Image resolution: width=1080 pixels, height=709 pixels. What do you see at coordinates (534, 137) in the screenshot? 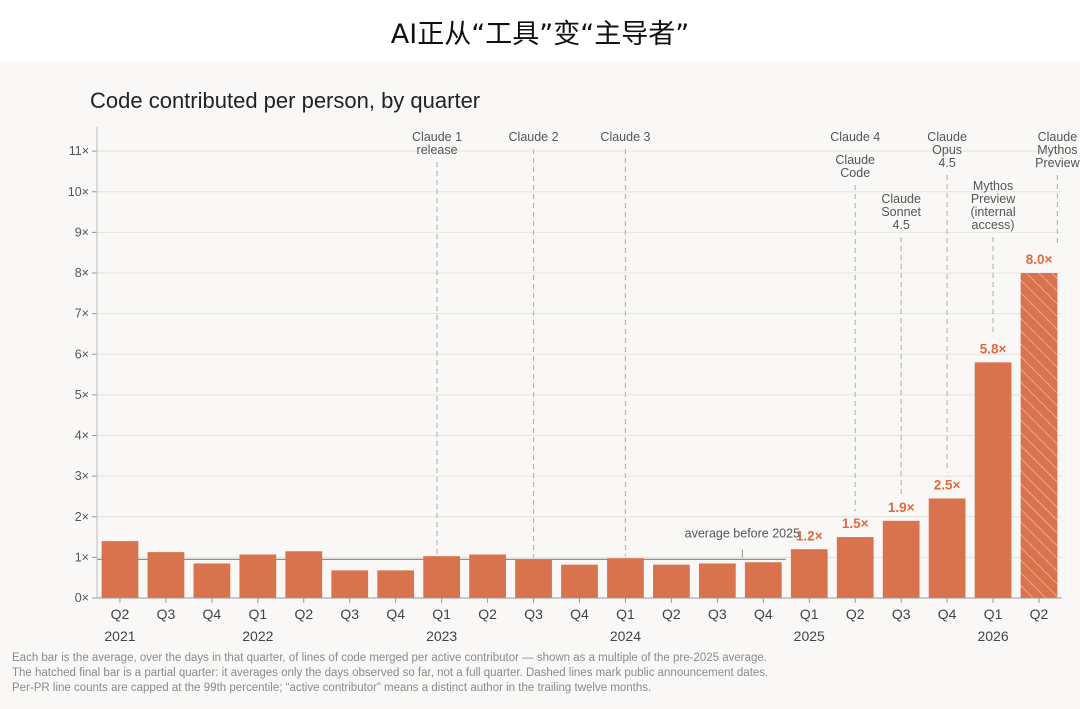
I see `annotation-label: Claude 2` at bounding box center [534, 137].